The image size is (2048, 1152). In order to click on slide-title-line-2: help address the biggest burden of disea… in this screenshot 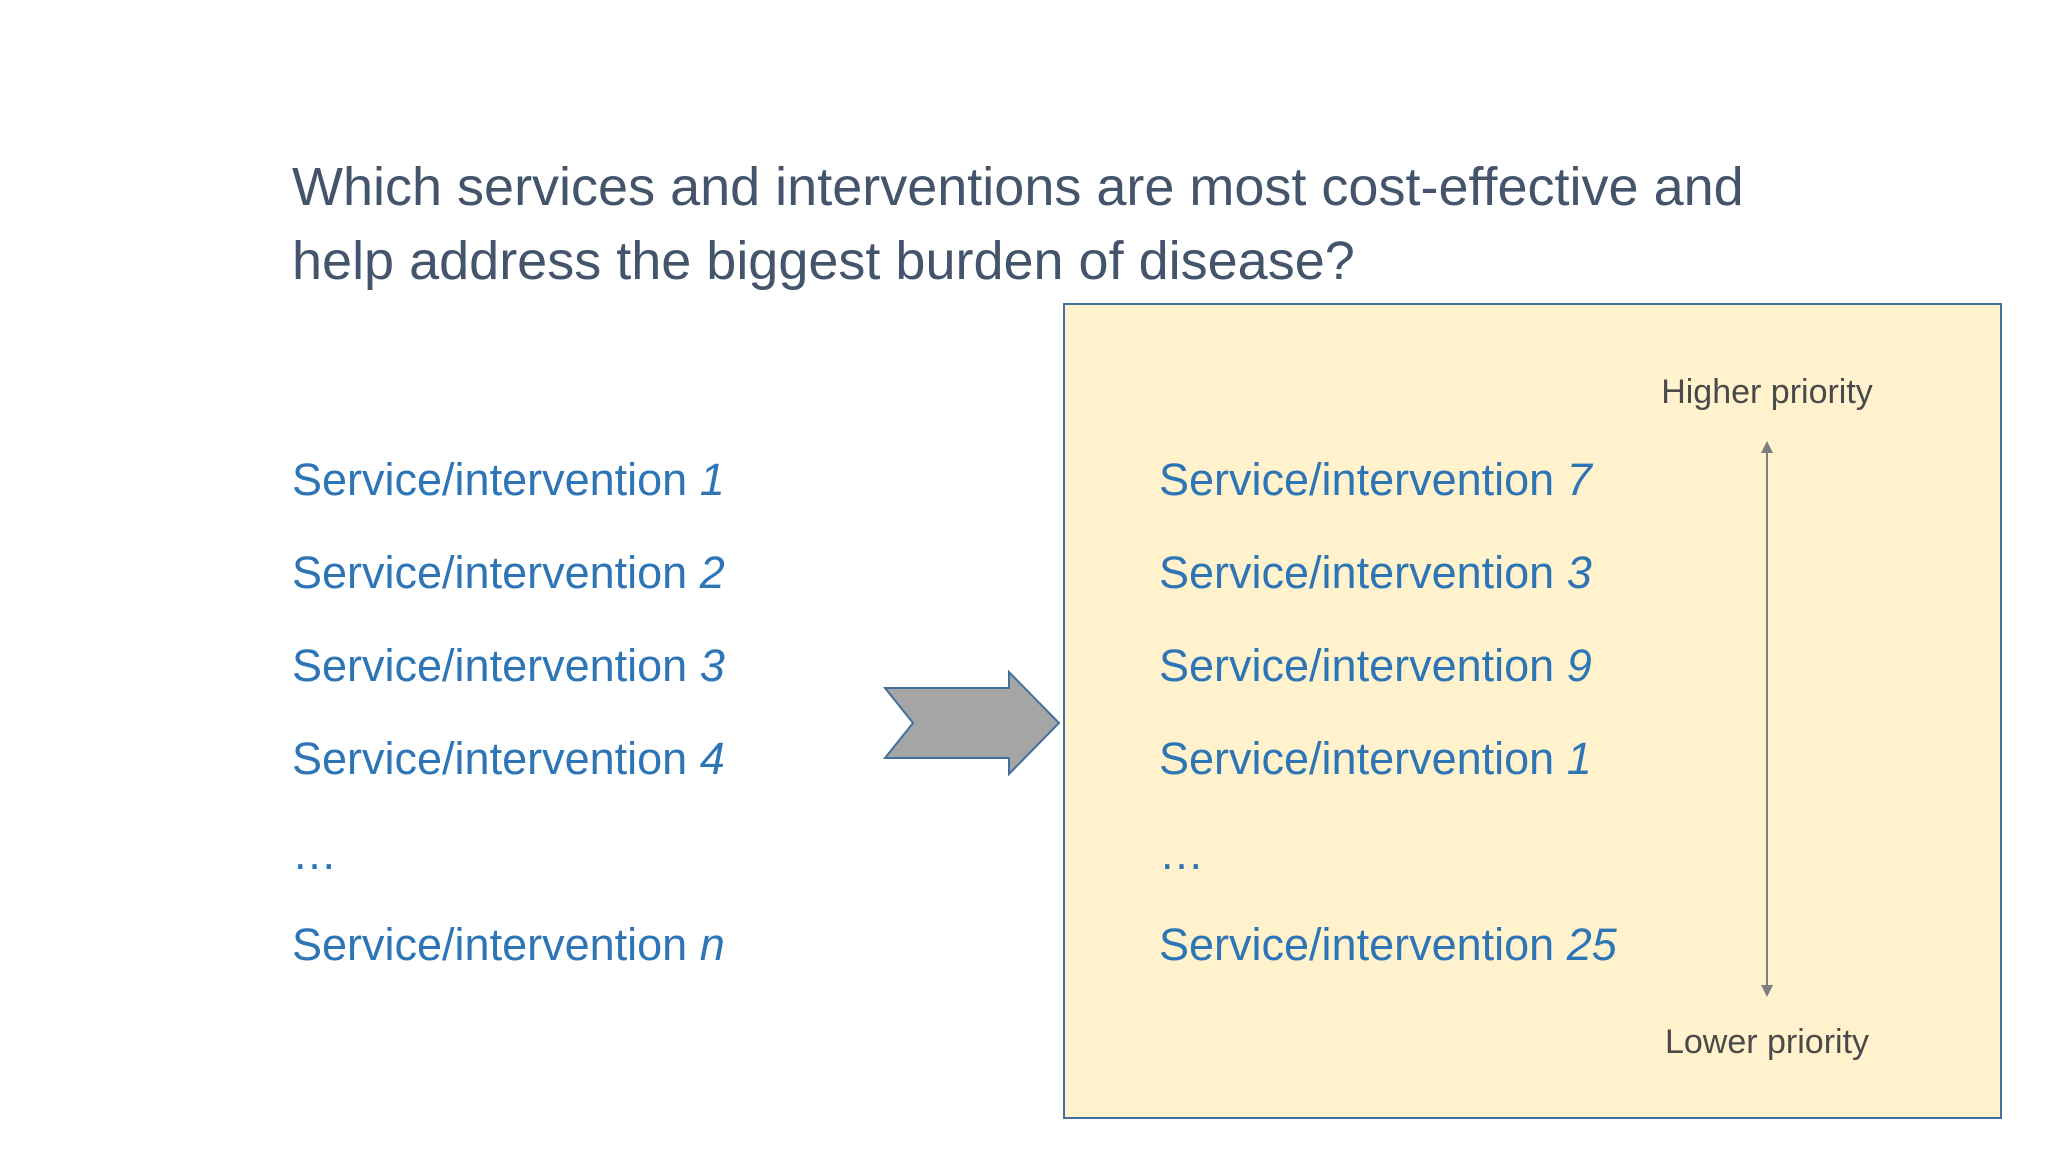, I will do `click(823, 261)`.